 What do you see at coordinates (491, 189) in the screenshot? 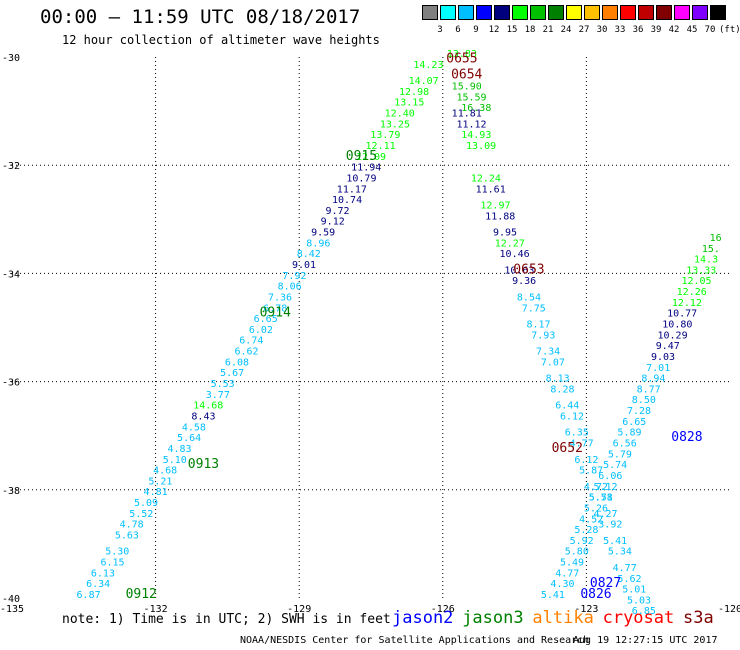
I see `wave-height-value: 11.61` at bounding box center [491, 189].